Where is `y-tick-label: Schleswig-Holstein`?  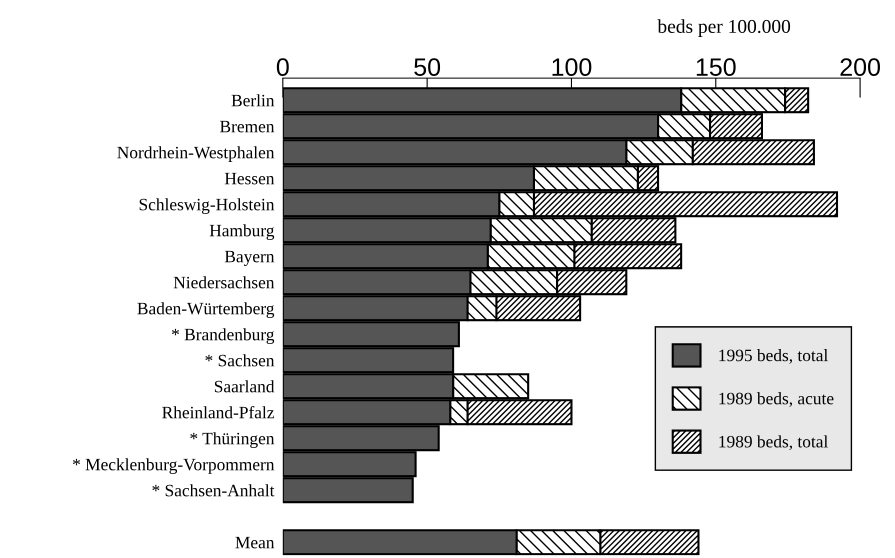 y-tick-label: Schleswig-Holstein is located at coordinates (207, 206).